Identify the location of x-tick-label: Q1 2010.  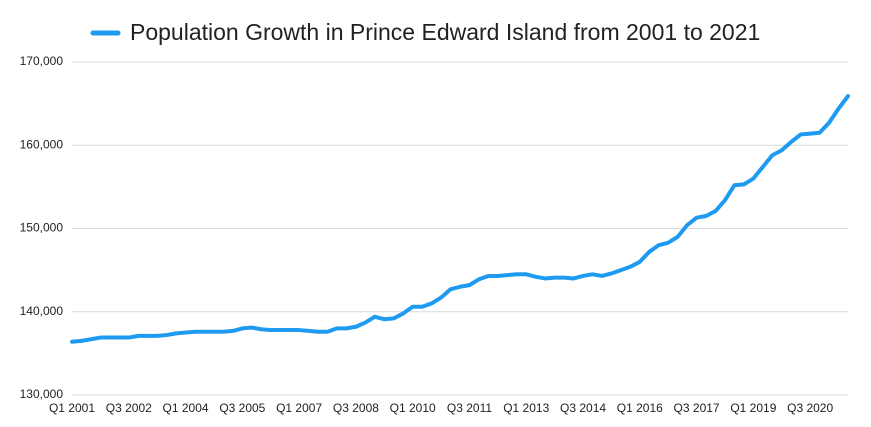
(413, 408).